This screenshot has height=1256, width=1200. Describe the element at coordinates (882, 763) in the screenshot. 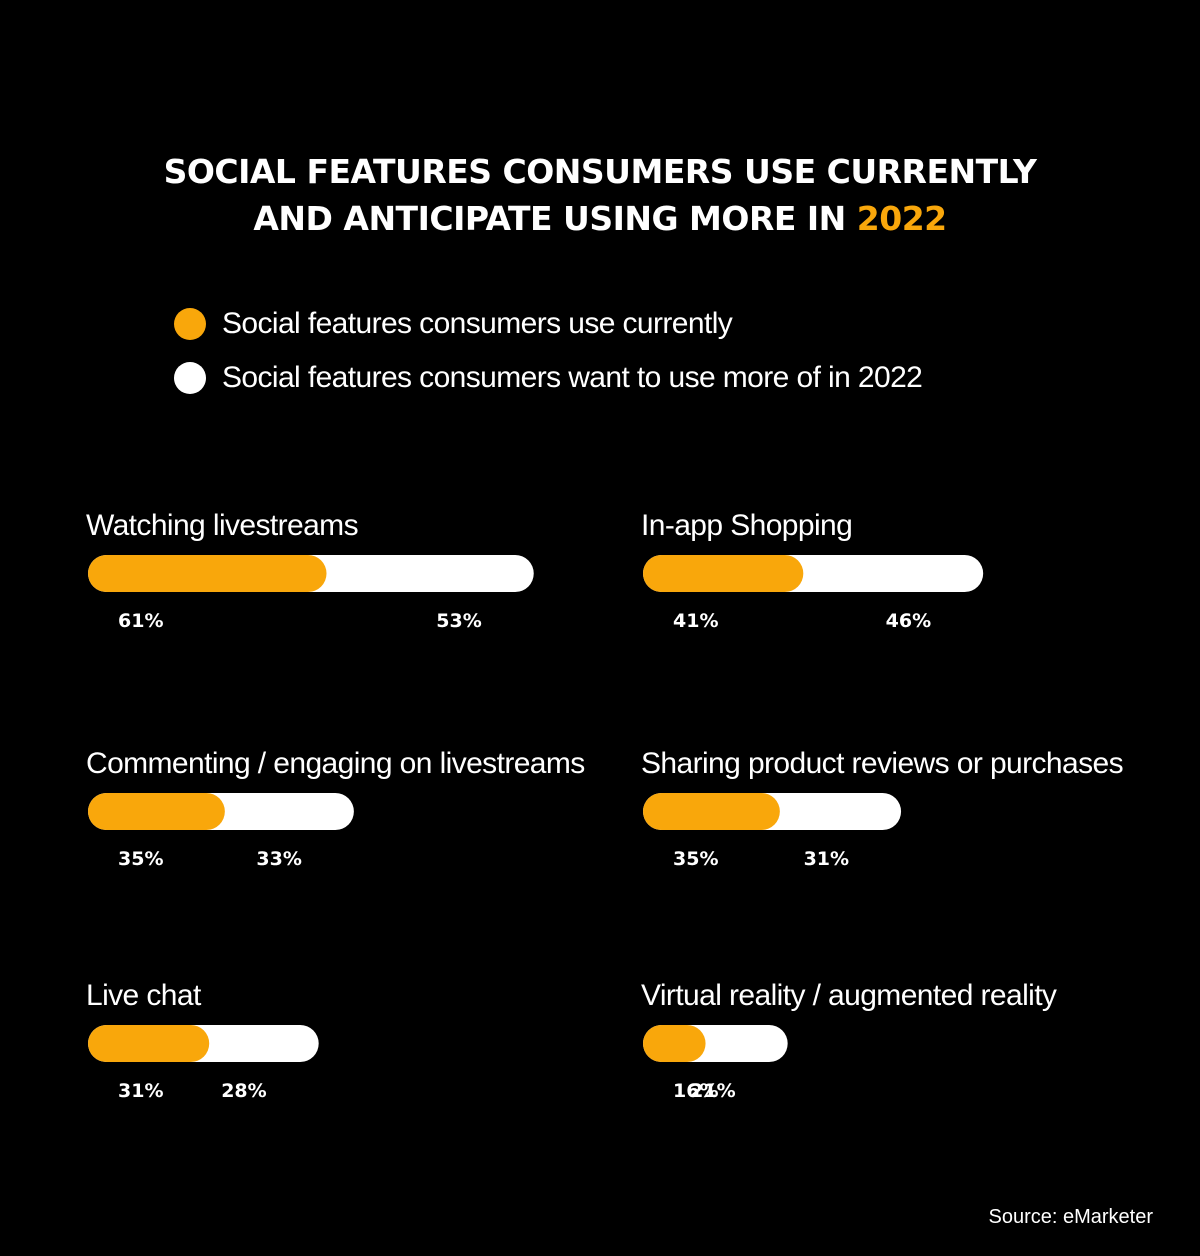

I see `category-label: Sharing product reviews or purchases` at that location.